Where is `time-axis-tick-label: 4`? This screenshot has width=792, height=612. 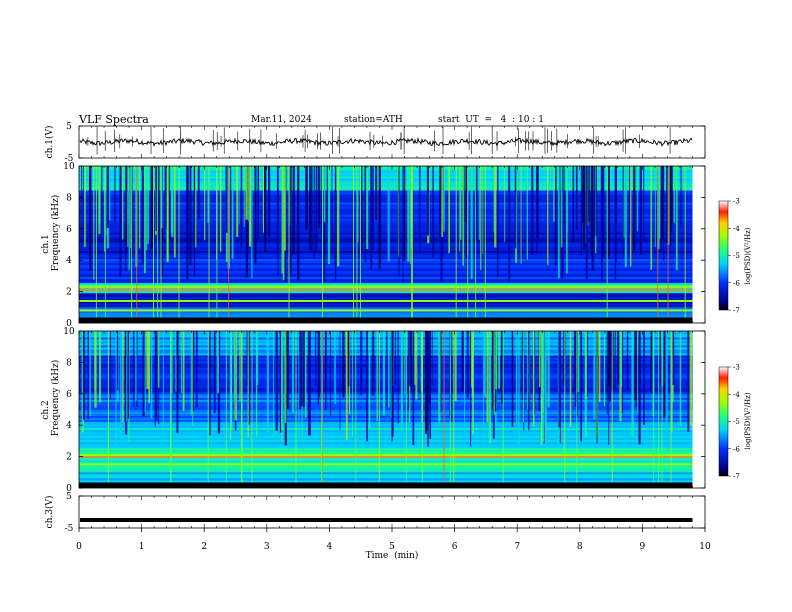 time-axis-tick-label: 4 is located at coordinates (330, 547).